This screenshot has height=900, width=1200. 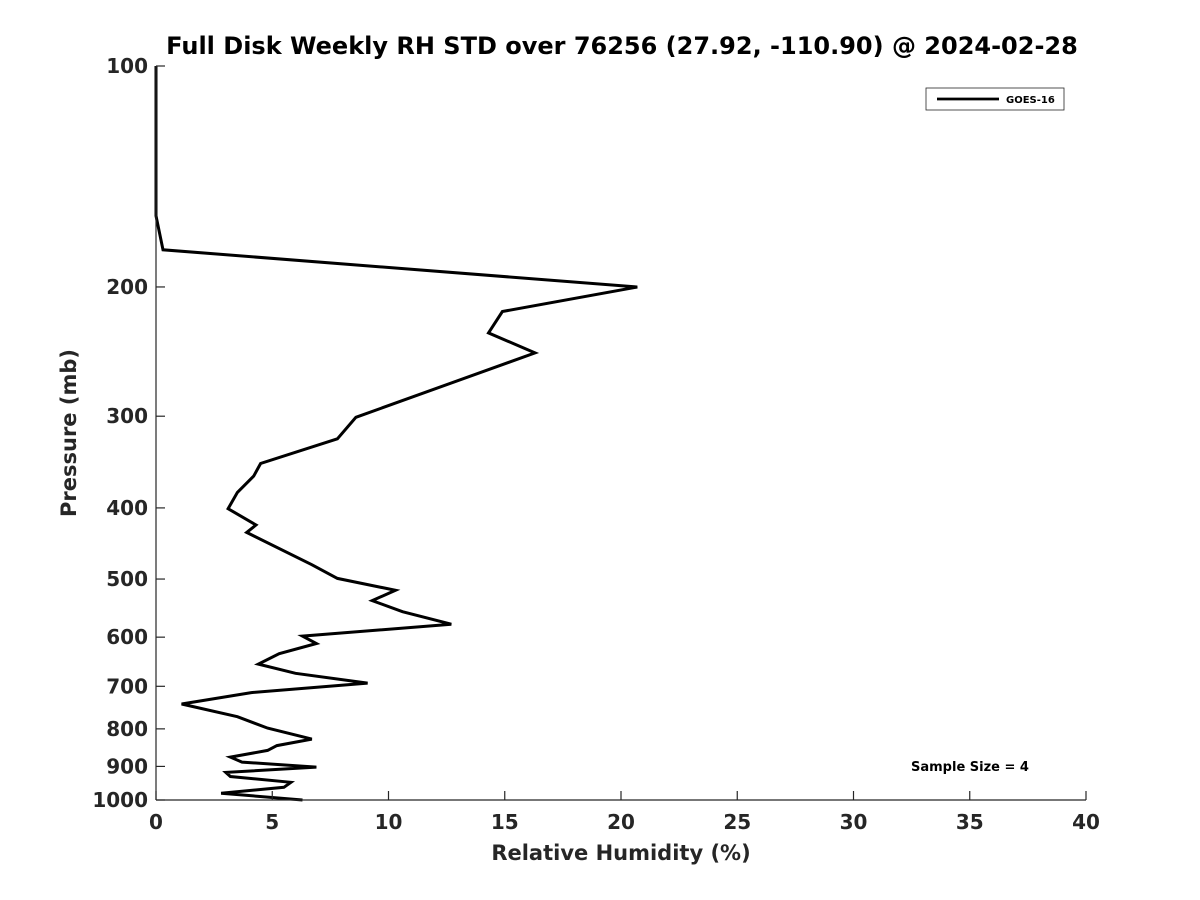 What do you see at coordinates (620, 853) in the screenshot?
I see `x-axis-label: Relative Humidity (%)` at bounding box center [620, 853].